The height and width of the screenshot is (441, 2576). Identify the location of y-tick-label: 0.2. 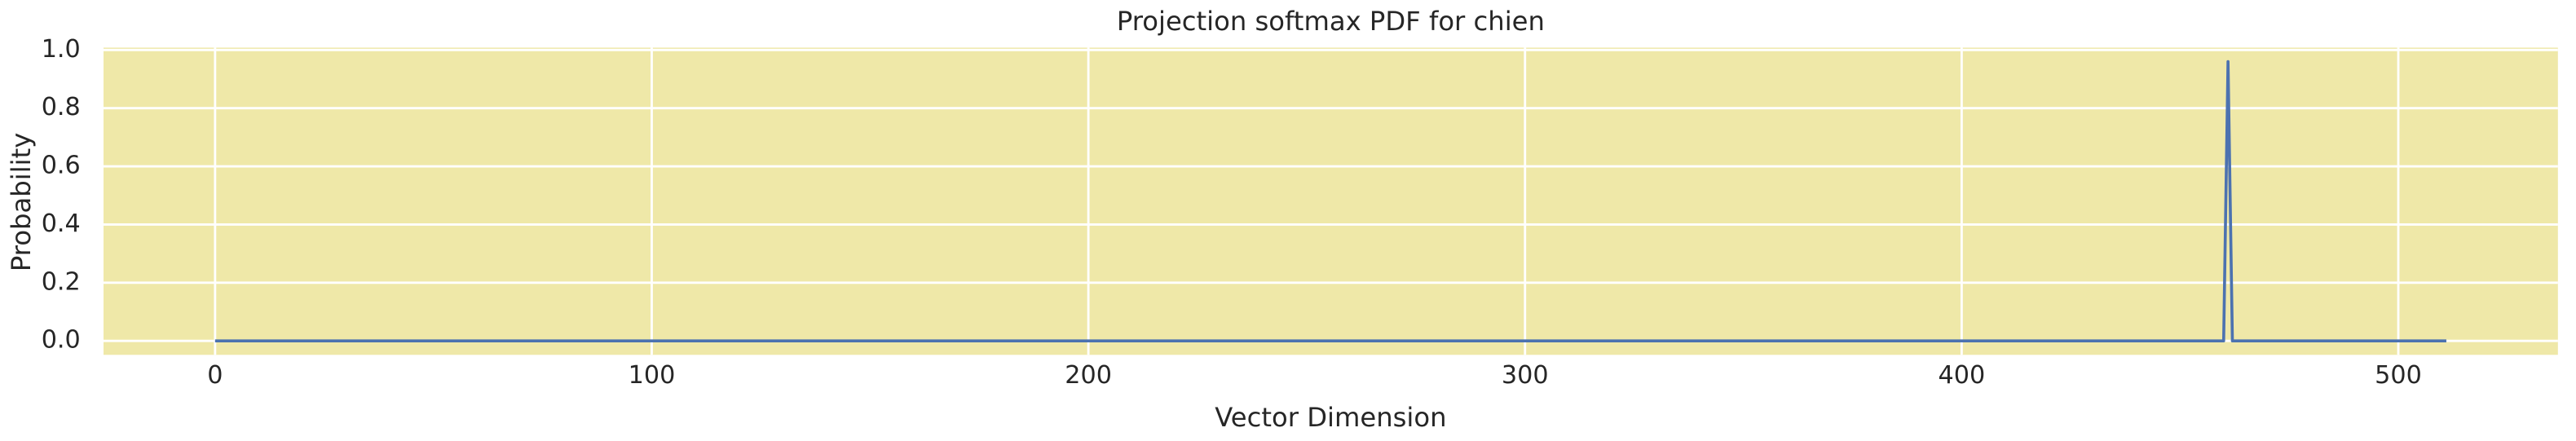
(61, 281).